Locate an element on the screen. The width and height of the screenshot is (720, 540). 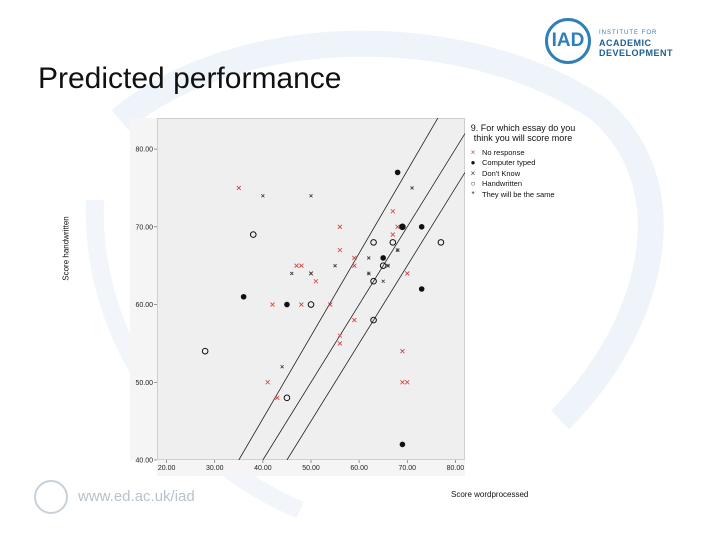
iad-logo: IAD INSTITUTE FOR ACADEMIC DEVELOPMENT is located at coordinates (615, 44).